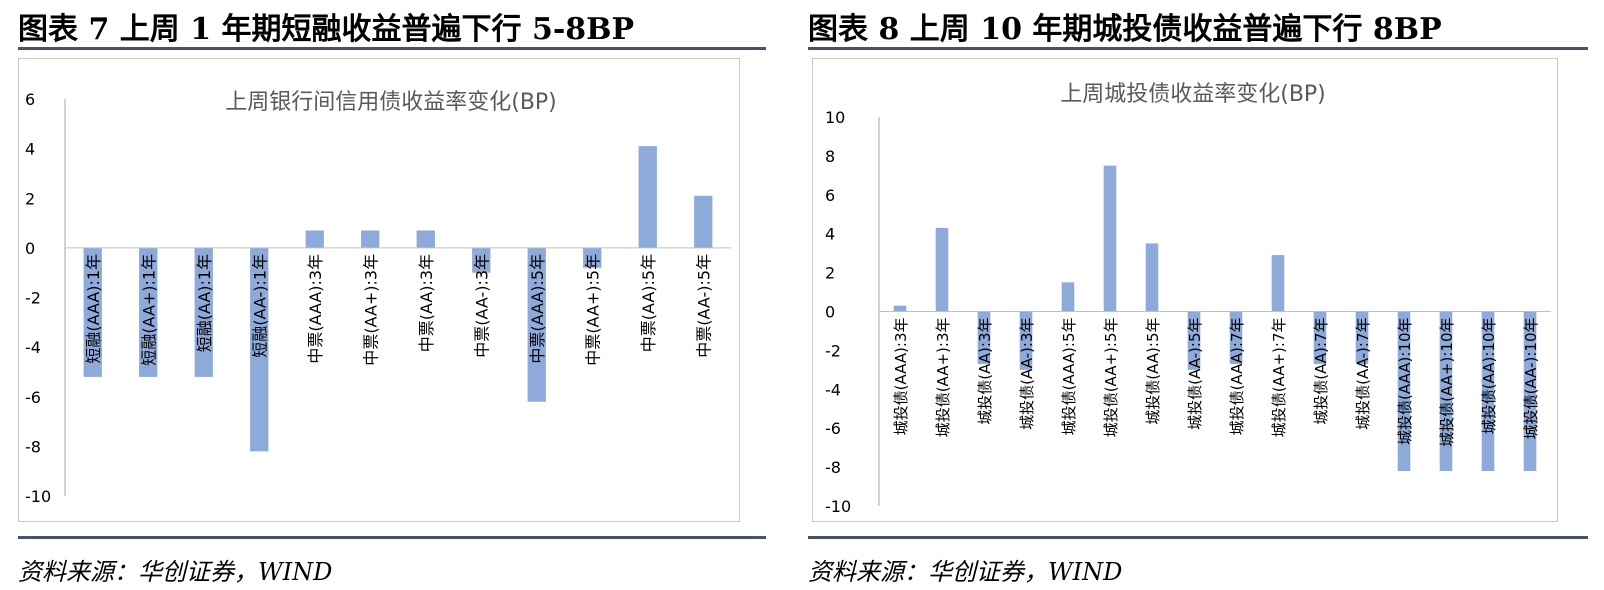  I want to click on right-category-label: 城投债(AA-):10年, so click(1531, 379).